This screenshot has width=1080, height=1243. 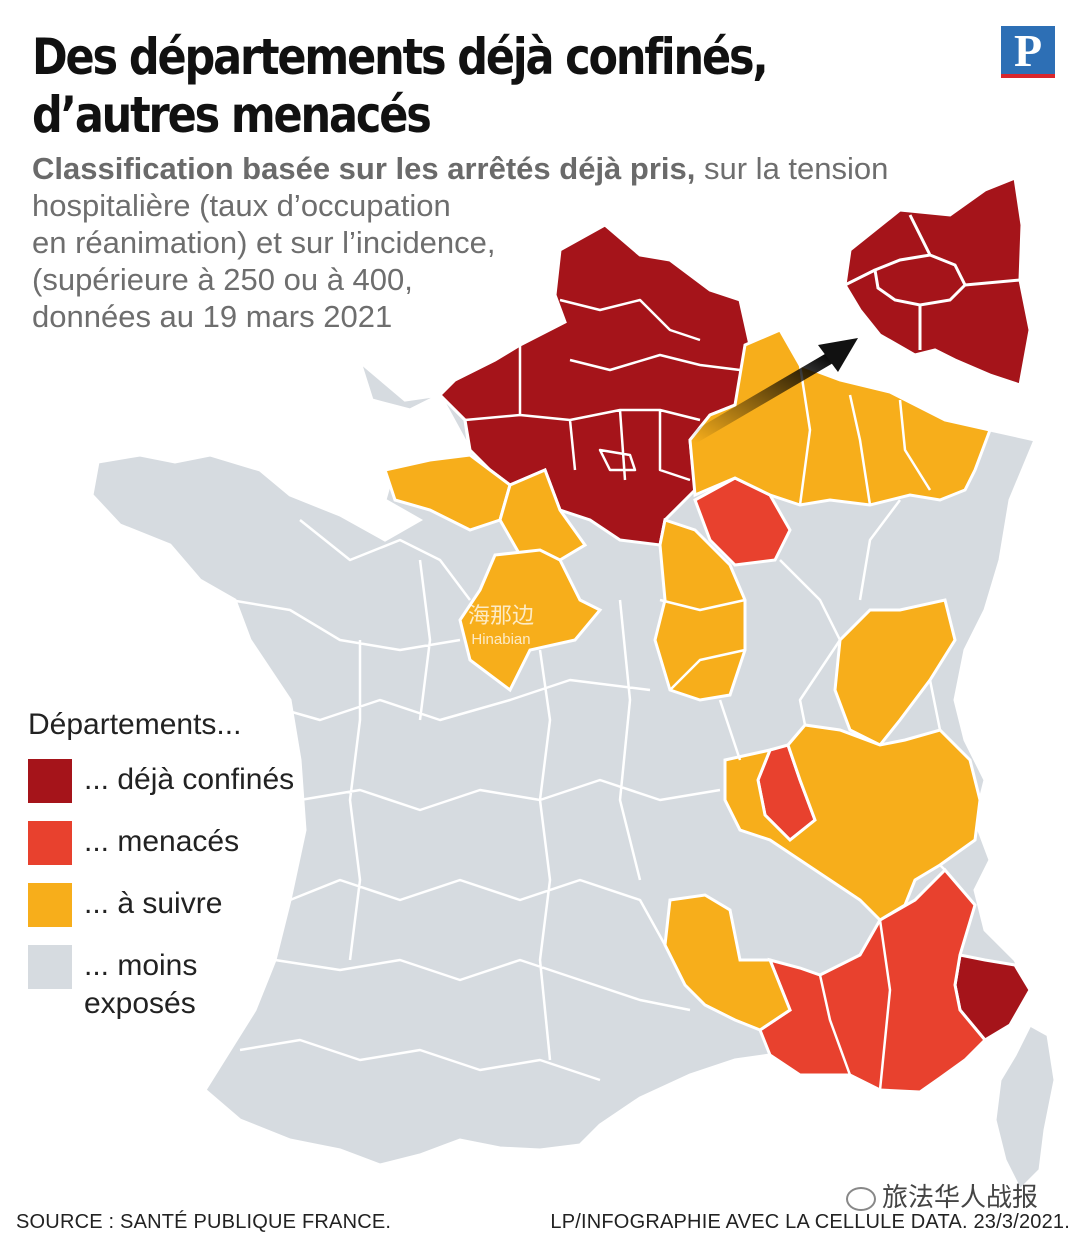 I want to click on center-watermark: 海那边 Hinabian, so click(x=501, y=628).